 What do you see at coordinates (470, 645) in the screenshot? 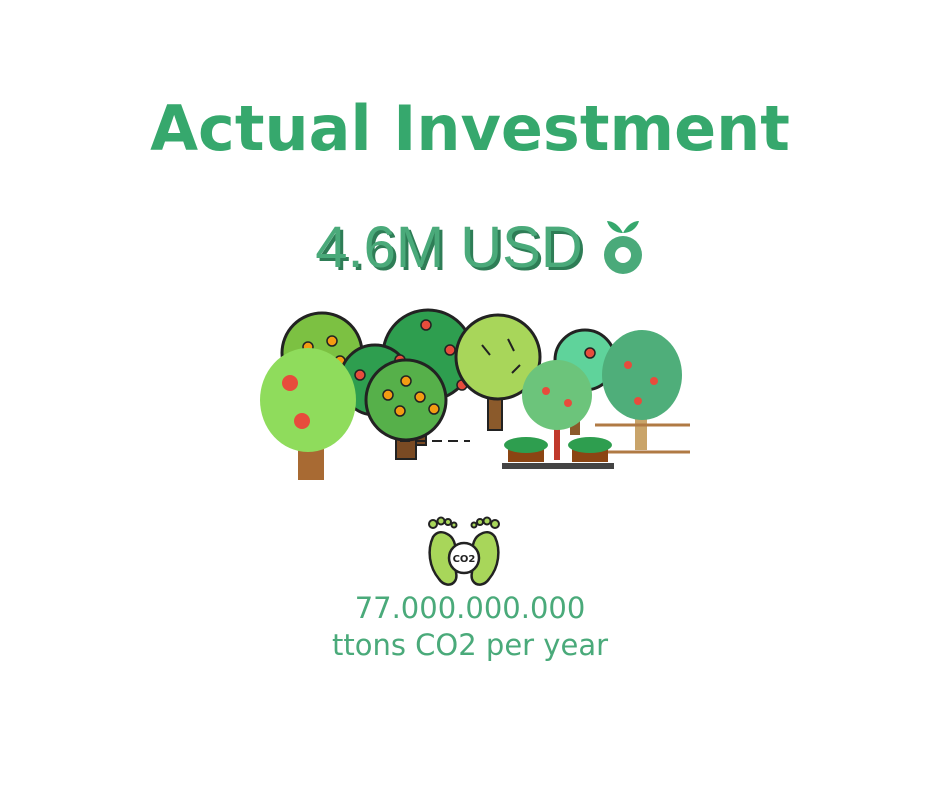
I see `co2-unit: ttons CO2 per year` at bounding box center [470, 645].